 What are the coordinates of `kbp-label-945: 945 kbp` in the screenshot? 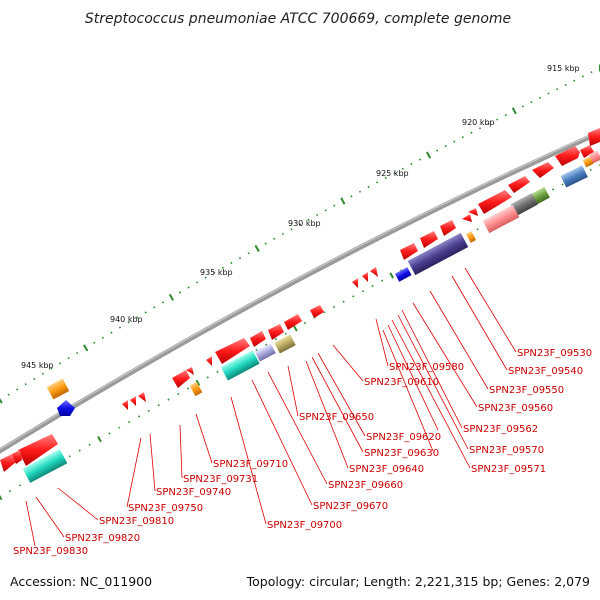 It's located at (37, 365).